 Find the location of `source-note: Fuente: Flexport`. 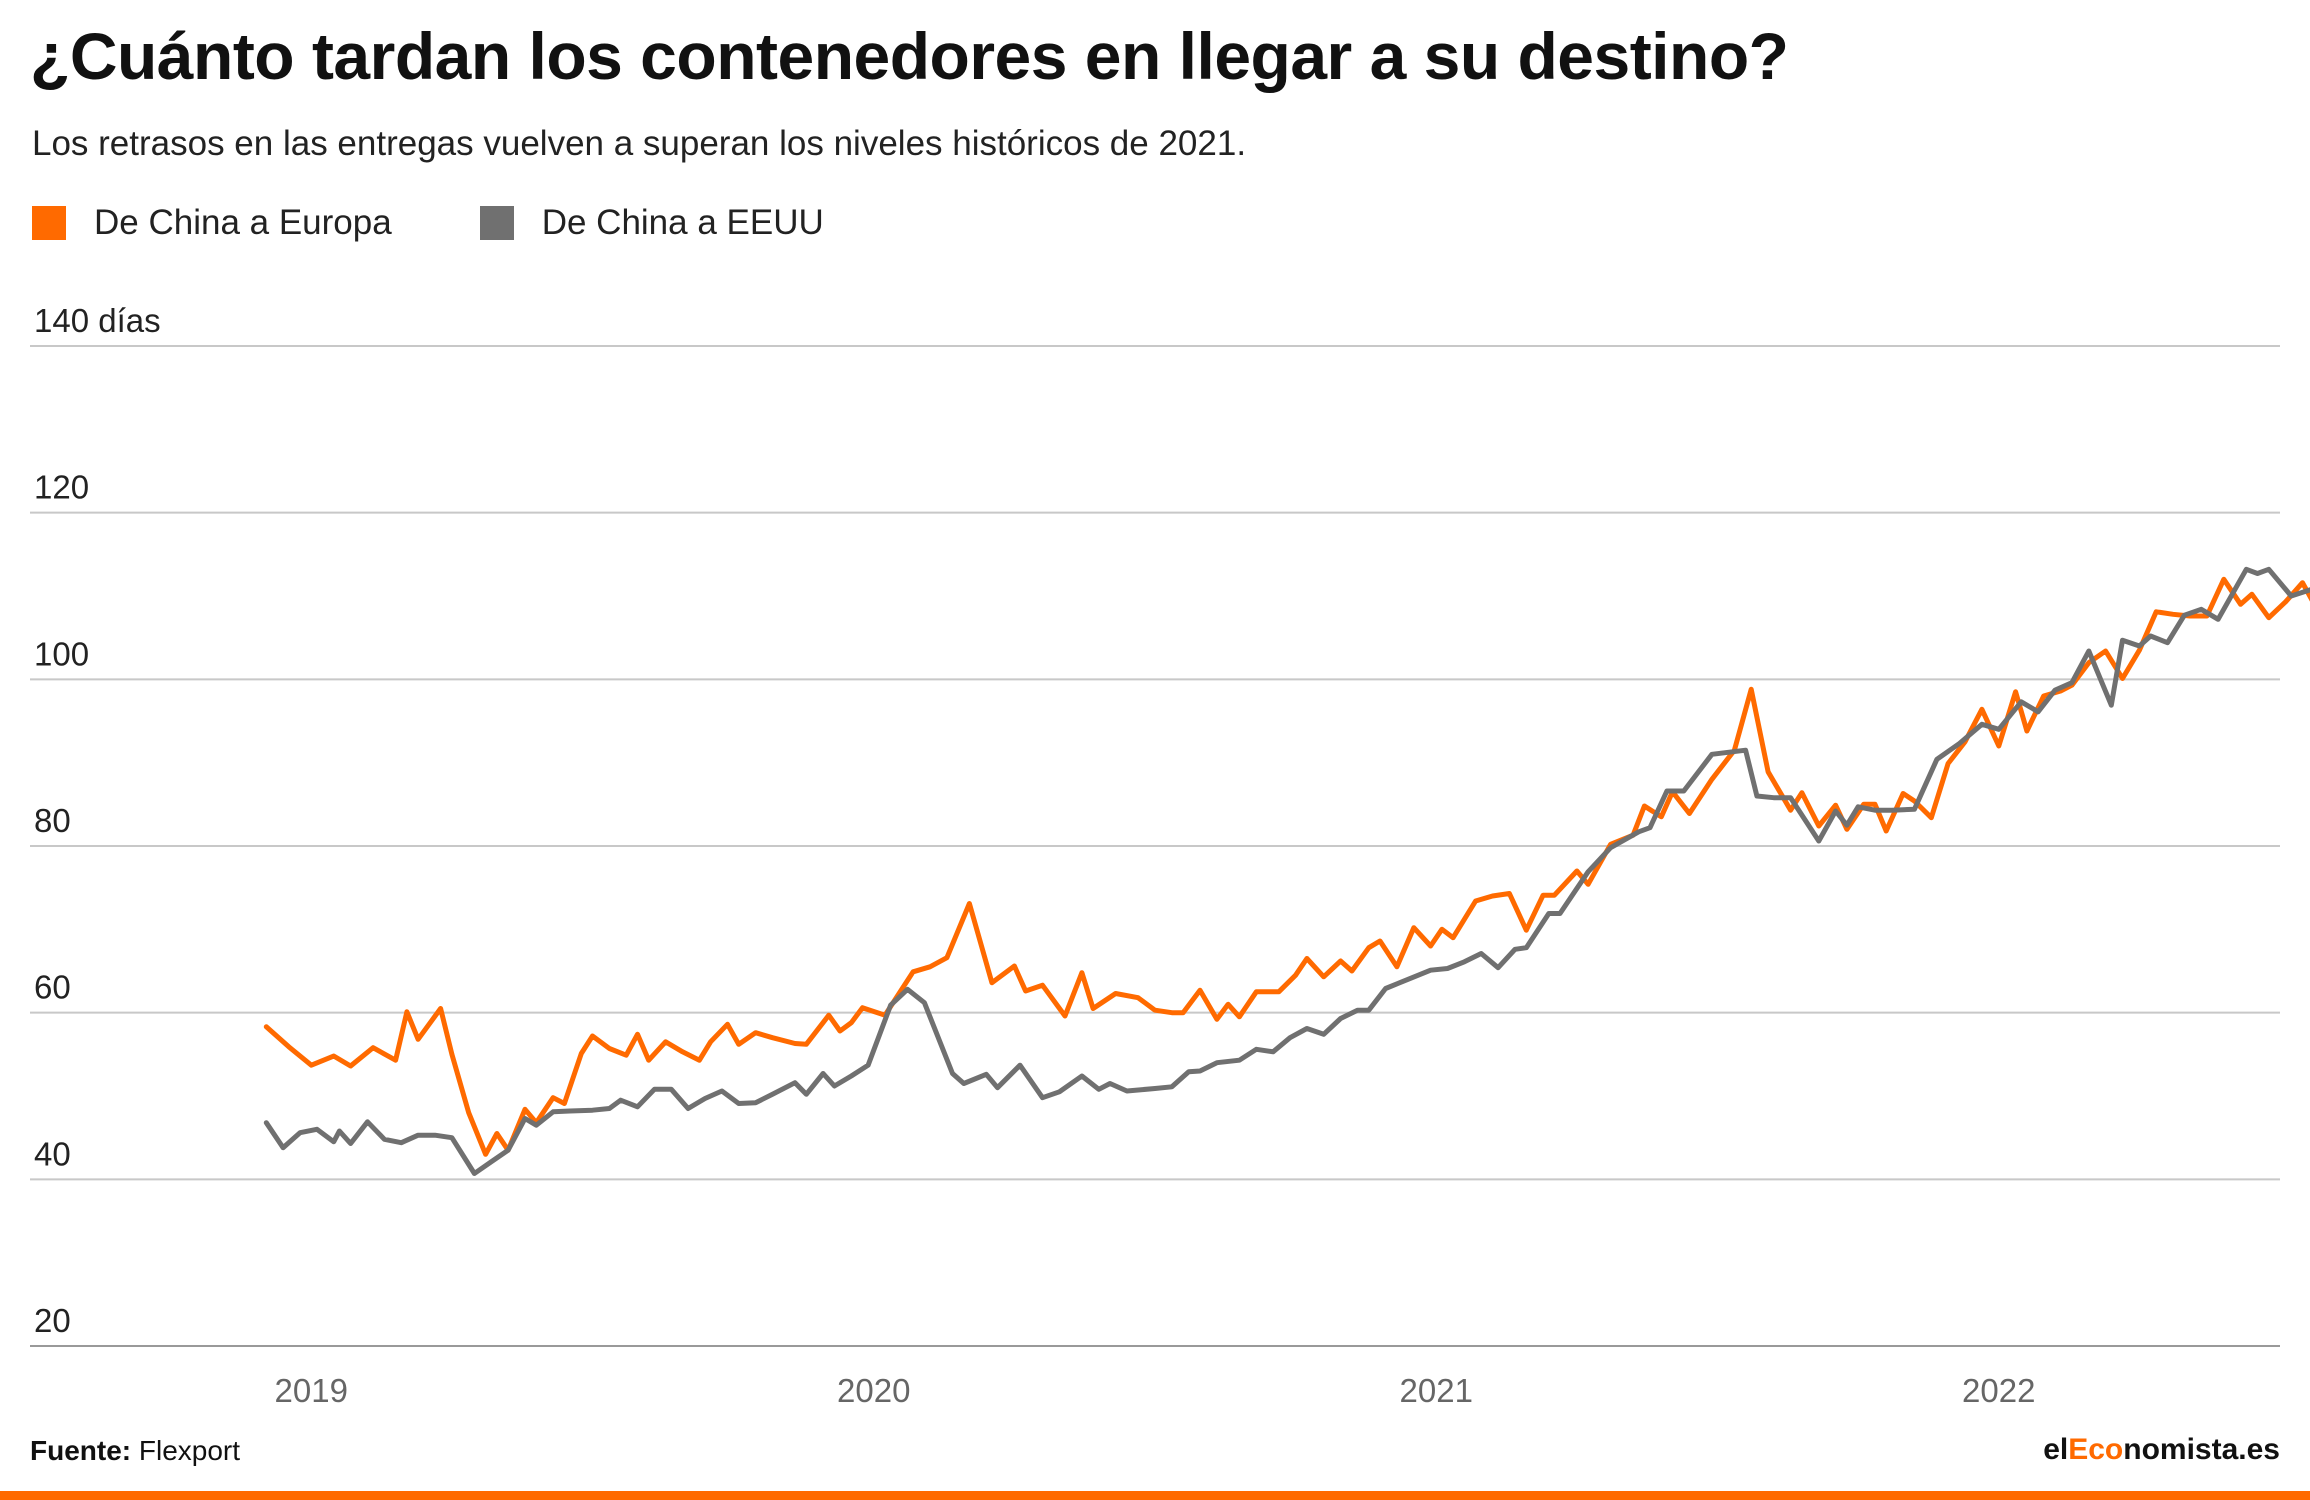

source-note: Fuente: Flexport is located at coordinates (135, 1451).